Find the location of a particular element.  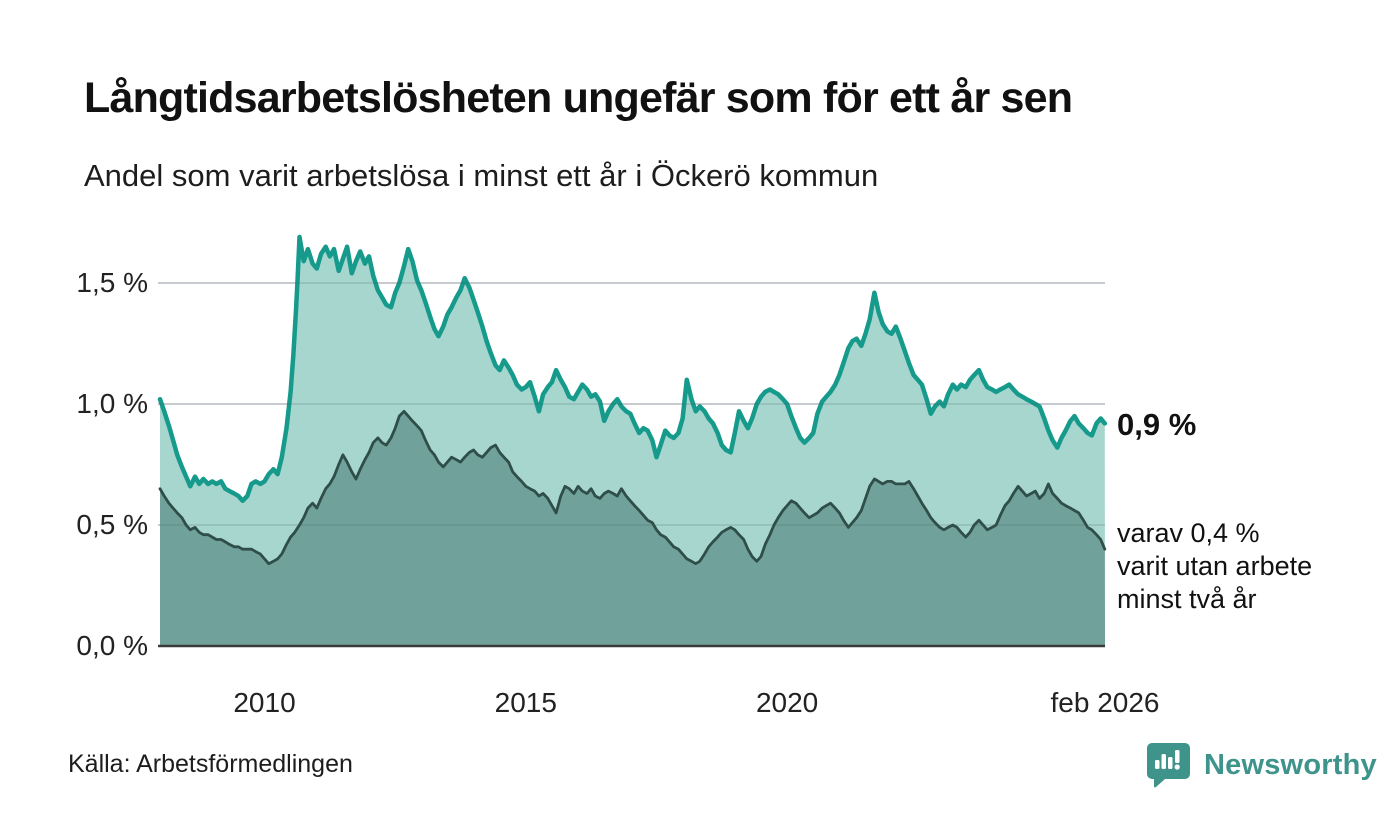

y-tick-label: 0,5 % is located at coordinates (112, 524).